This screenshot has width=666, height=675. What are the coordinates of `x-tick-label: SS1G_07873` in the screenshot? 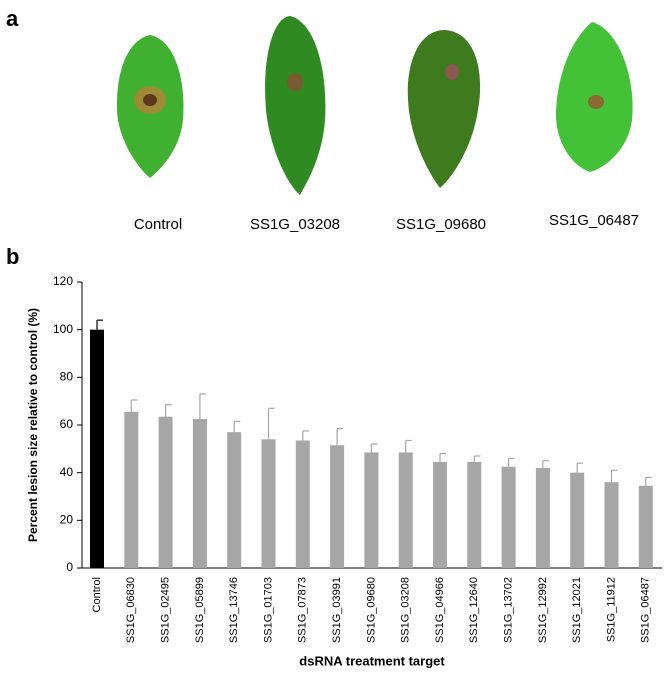 It's located at (303, 610).